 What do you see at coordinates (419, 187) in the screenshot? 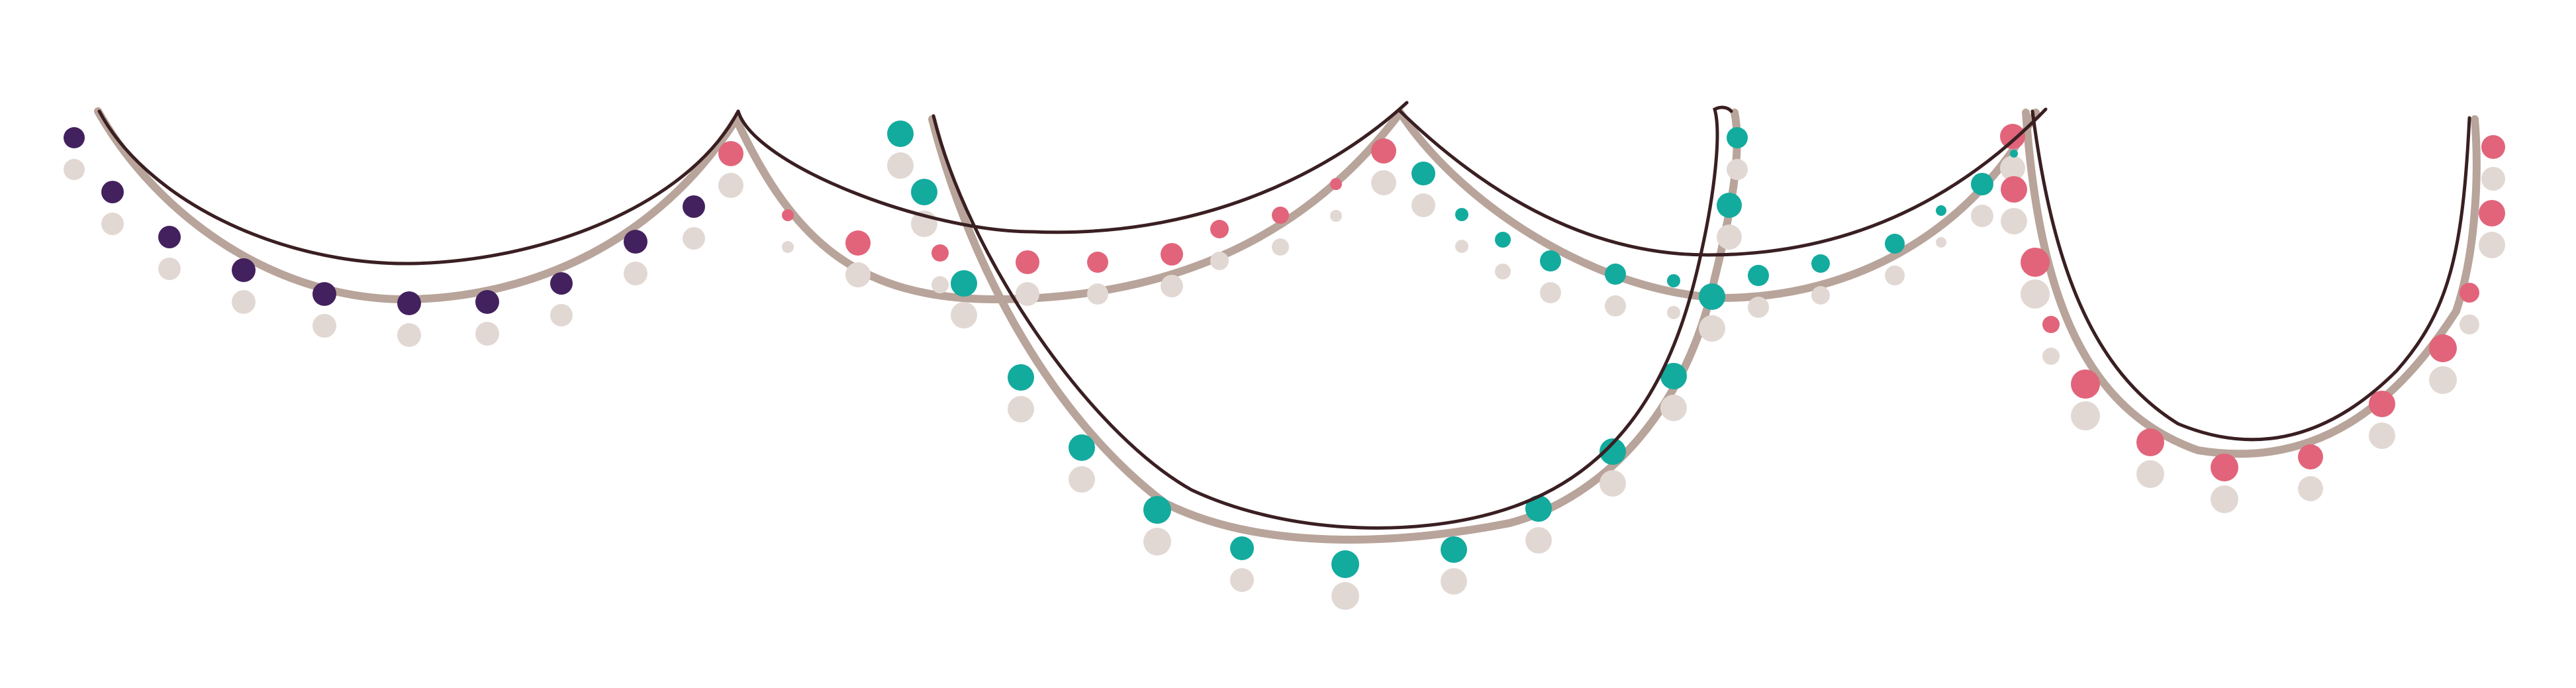
I see `garland-1-outline` at bounding box center [419, 187].